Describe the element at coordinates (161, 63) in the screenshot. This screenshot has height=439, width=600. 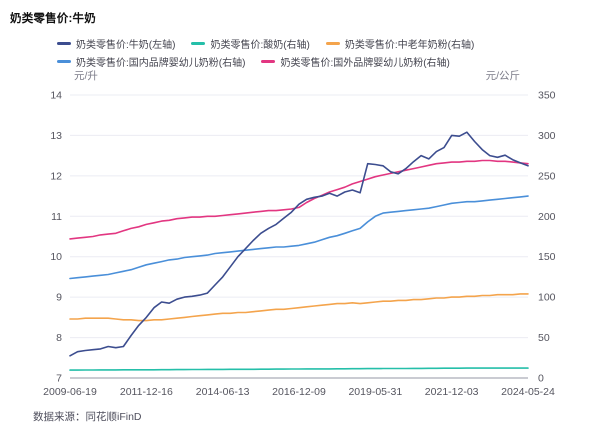
I see `legend-label: 奶类零售价:国内品牌婴幼儿奶粉(右轴)` at that location.